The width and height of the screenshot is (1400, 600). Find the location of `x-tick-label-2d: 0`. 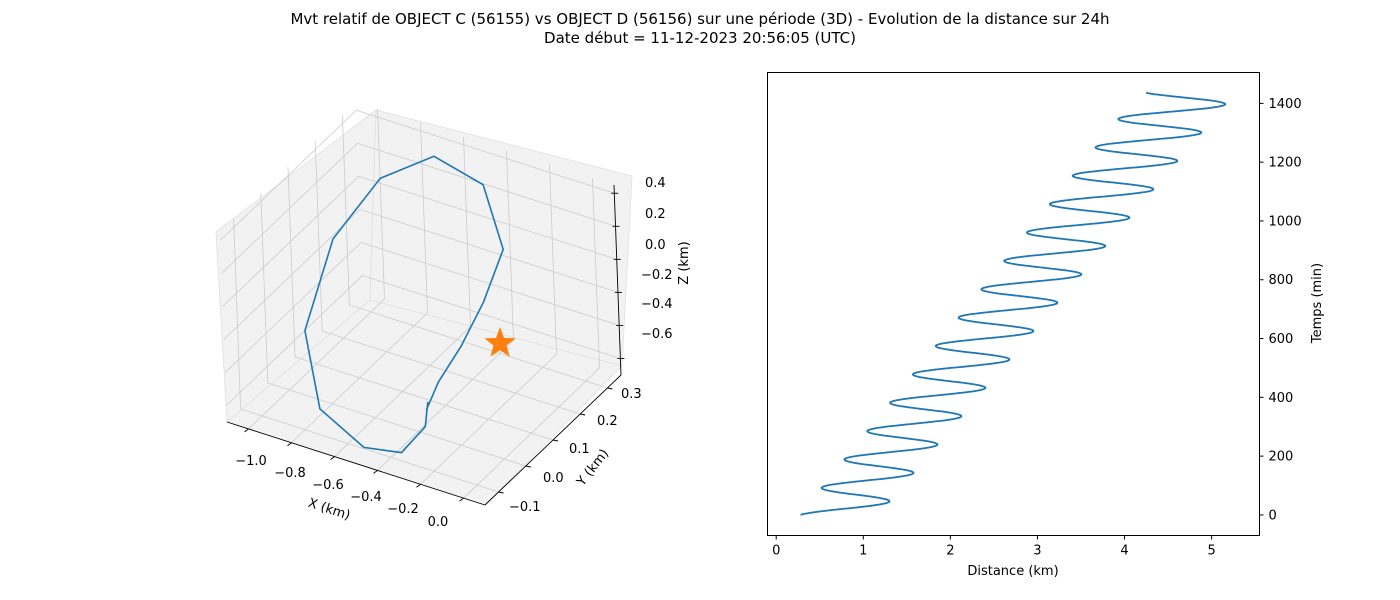

x-tick-label-2d: 0 is located at coordinates (776, 551).